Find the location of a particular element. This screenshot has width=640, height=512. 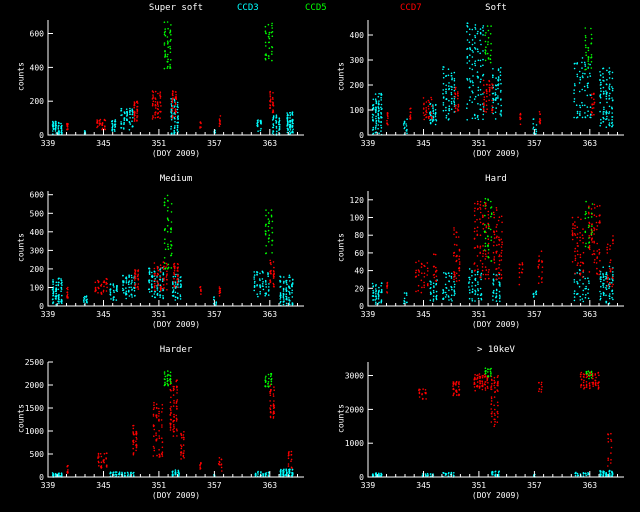

panel-title: Super soft is located at coordinates (176, 8).